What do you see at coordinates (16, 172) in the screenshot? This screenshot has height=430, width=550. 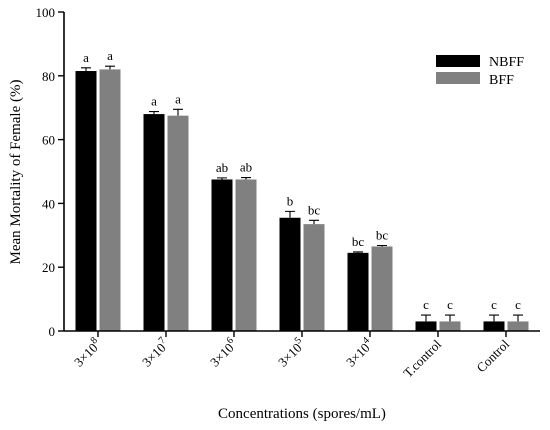 I see `y-axis-label: Mean Mortality of Female (%)` at bounding box center [16, 172].